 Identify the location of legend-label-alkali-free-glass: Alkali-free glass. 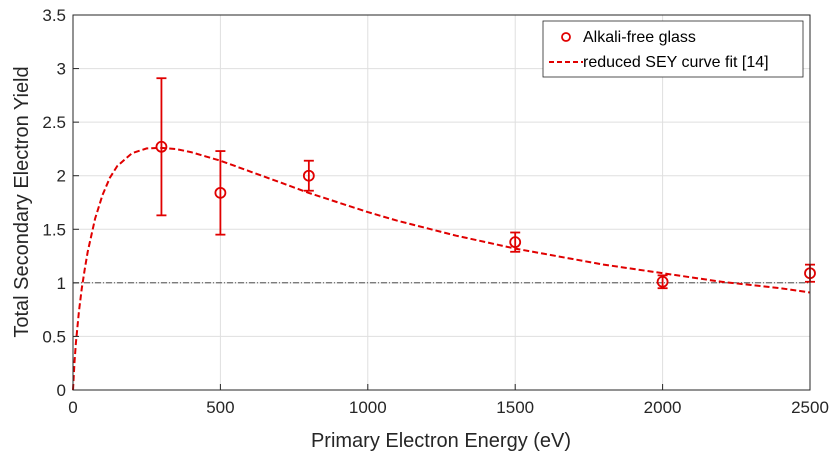
(639, 37).